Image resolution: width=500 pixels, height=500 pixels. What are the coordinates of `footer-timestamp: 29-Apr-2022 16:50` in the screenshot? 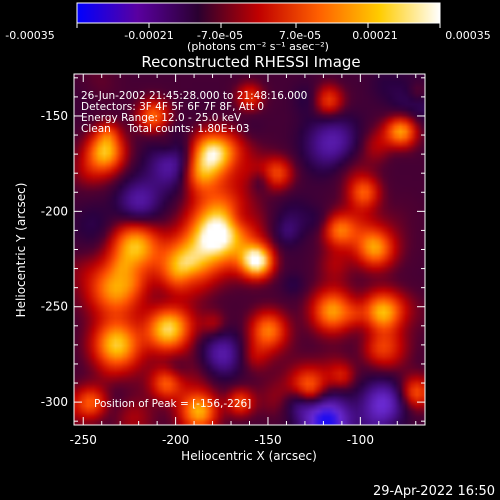 It's located at (434, 491).